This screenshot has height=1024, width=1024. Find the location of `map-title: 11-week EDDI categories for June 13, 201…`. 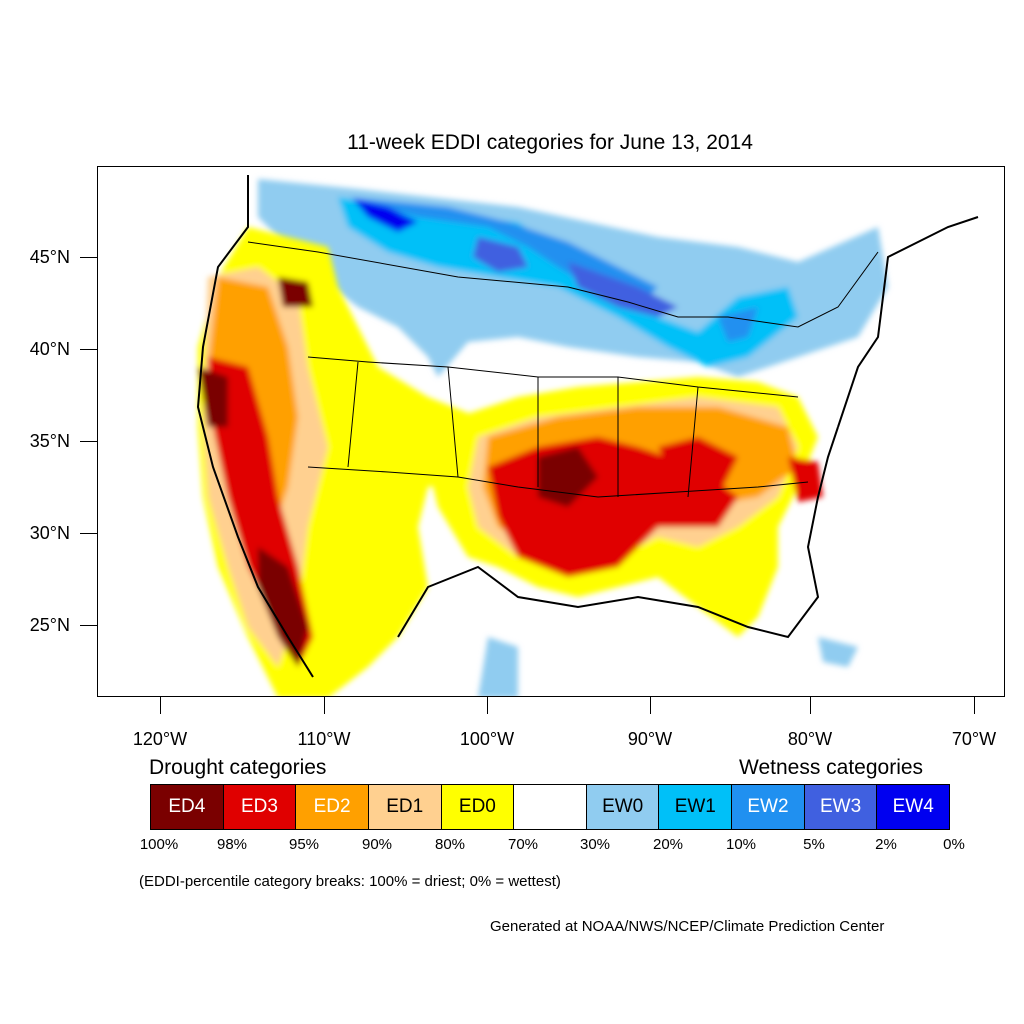

map-title: 11-week EDDI categories for June 13, 201… is located at coordinates (550, 142).